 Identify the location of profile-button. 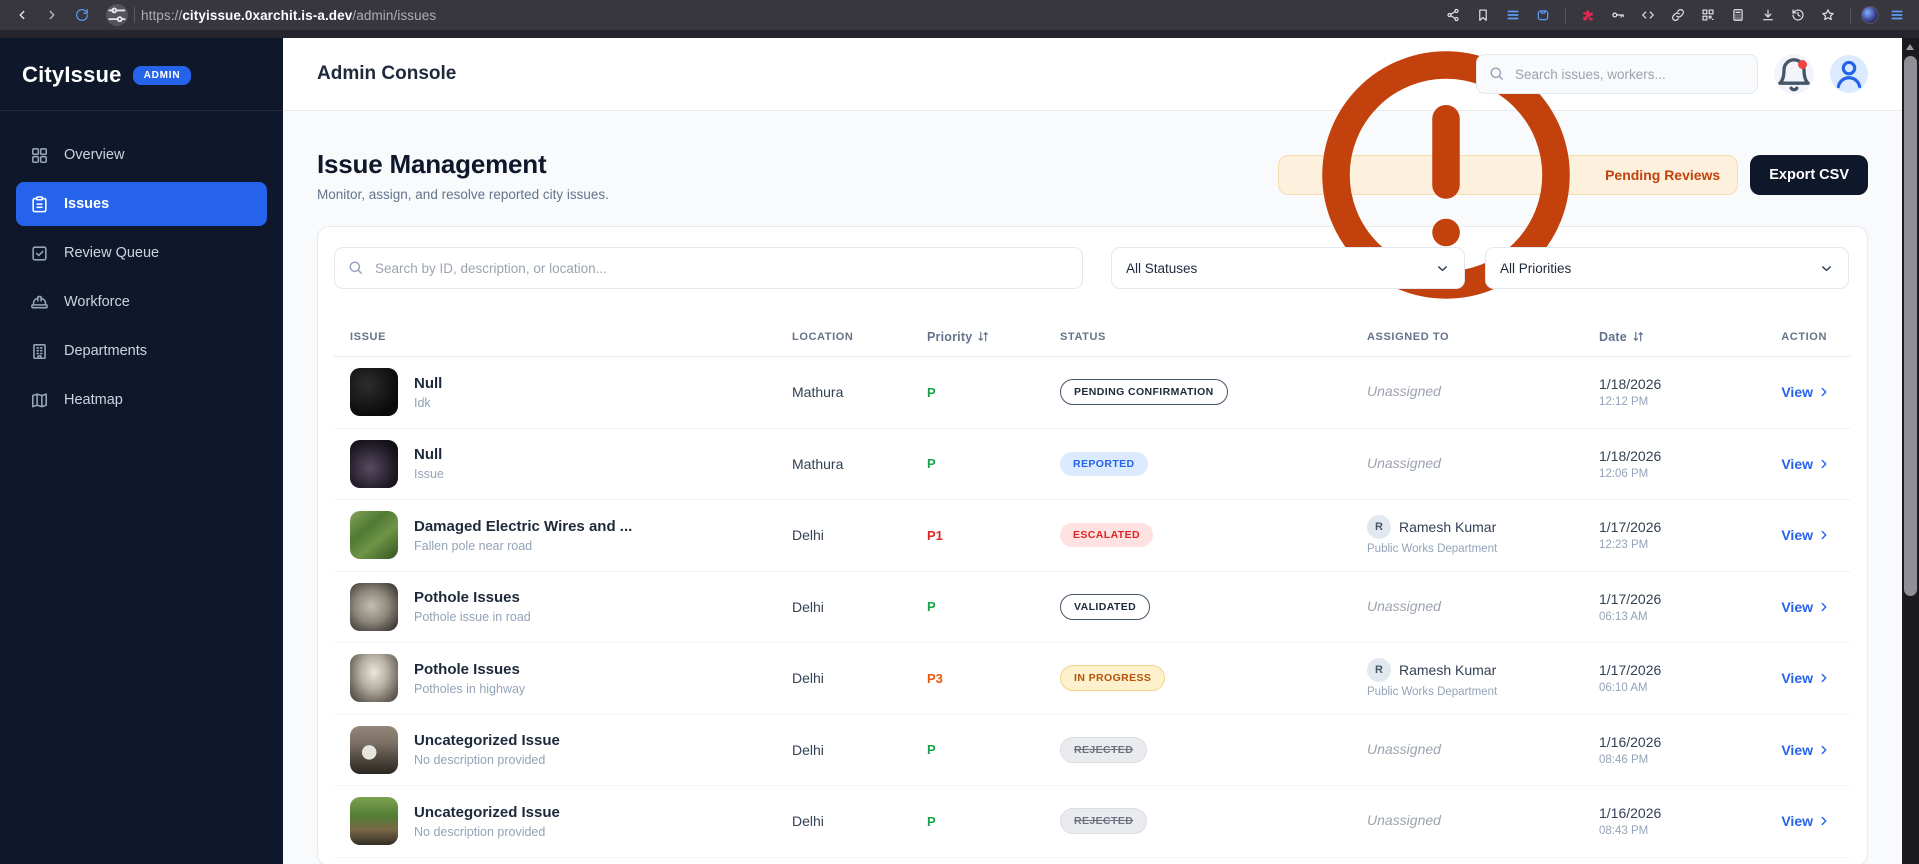
(1849, 74).